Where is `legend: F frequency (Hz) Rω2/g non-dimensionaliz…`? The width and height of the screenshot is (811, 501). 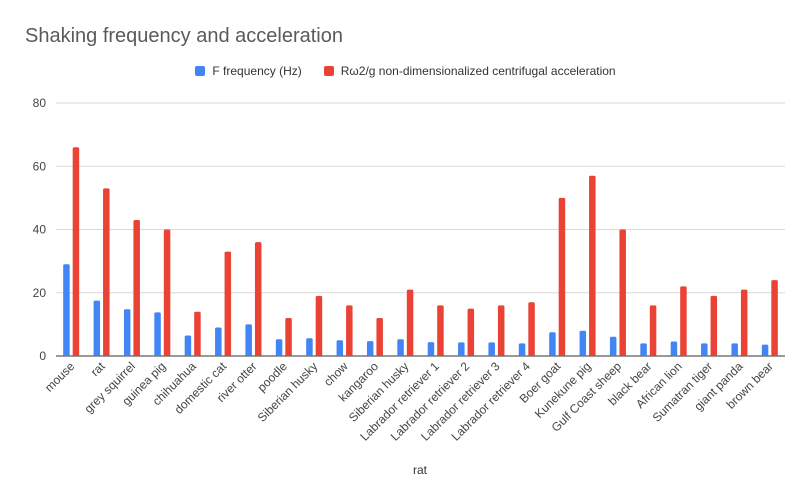
legend: F frequency (Hz) Rω2/g non-dimensionaliz… is located at coordinates (405, 71).